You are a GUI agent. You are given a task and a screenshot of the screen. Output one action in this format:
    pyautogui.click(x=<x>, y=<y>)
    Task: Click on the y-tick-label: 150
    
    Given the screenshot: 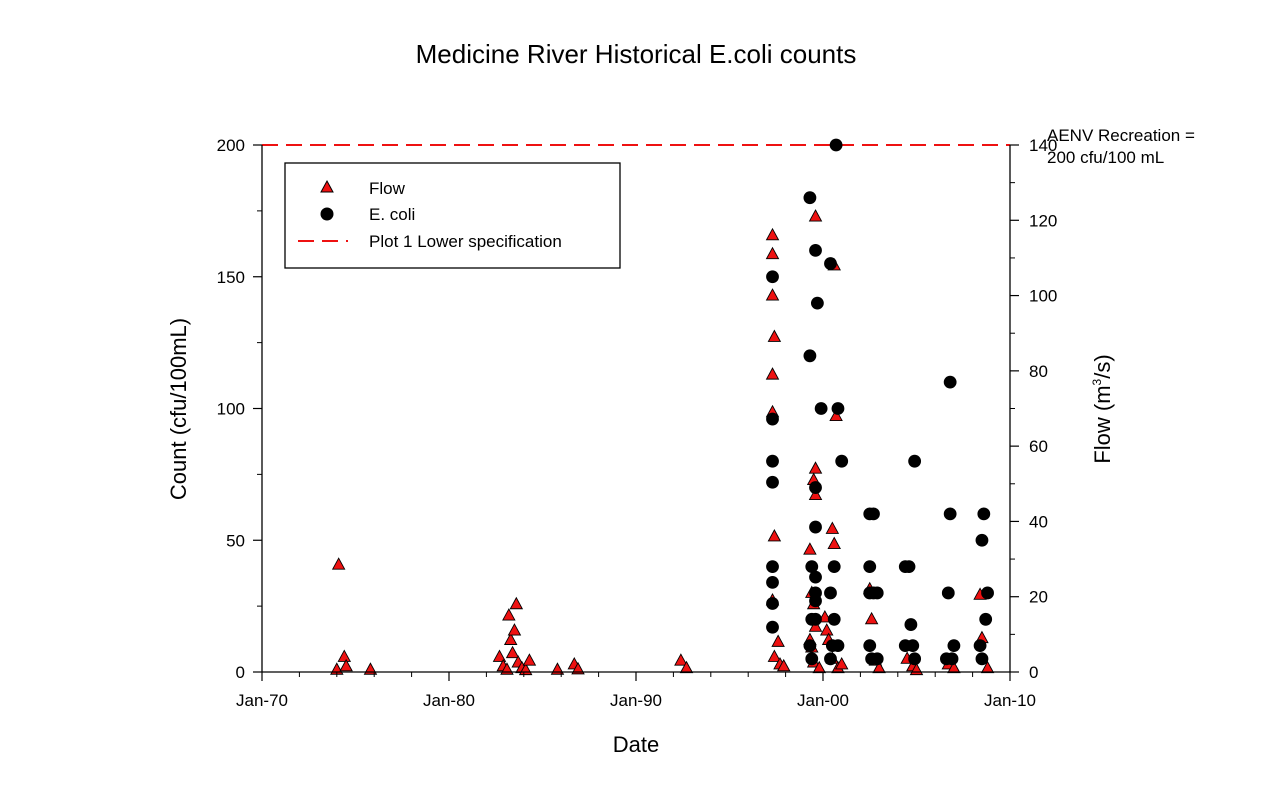 What is the action you would take?
    pyautogui.click(x=231, y=277)
    